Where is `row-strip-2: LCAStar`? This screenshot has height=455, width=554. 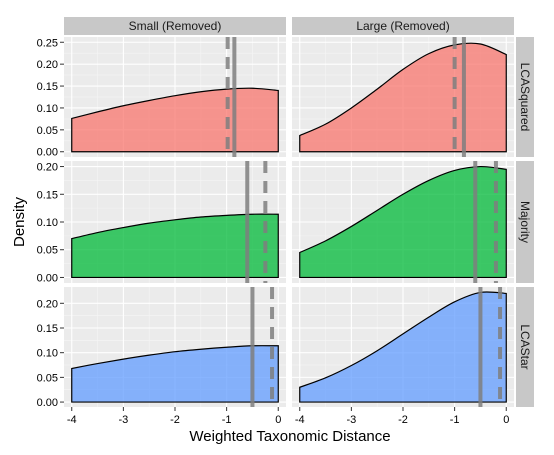
row-strip-2: LCAStar is located at coordinates (525, 347).